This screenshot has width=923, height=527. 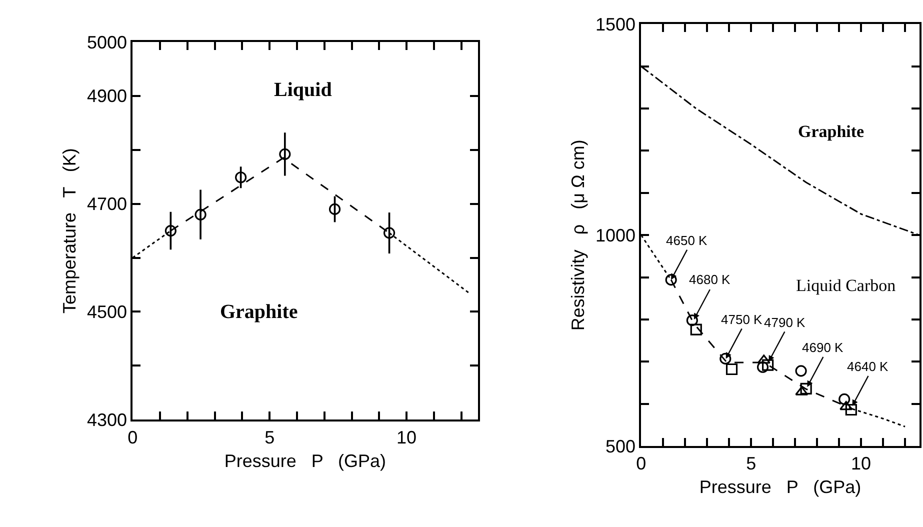 I want to click on y-tick-label: 500, so click(x=621, y=446).